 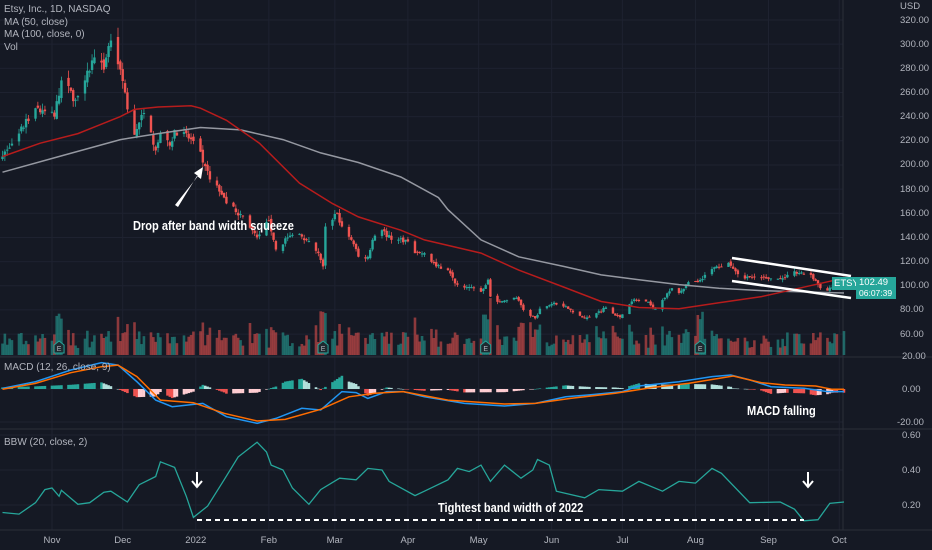 What do you see at coordinates (915, 286) in the screenshot?
I see `price-axis-tick: 100.00` at bounding box center [915, 286].